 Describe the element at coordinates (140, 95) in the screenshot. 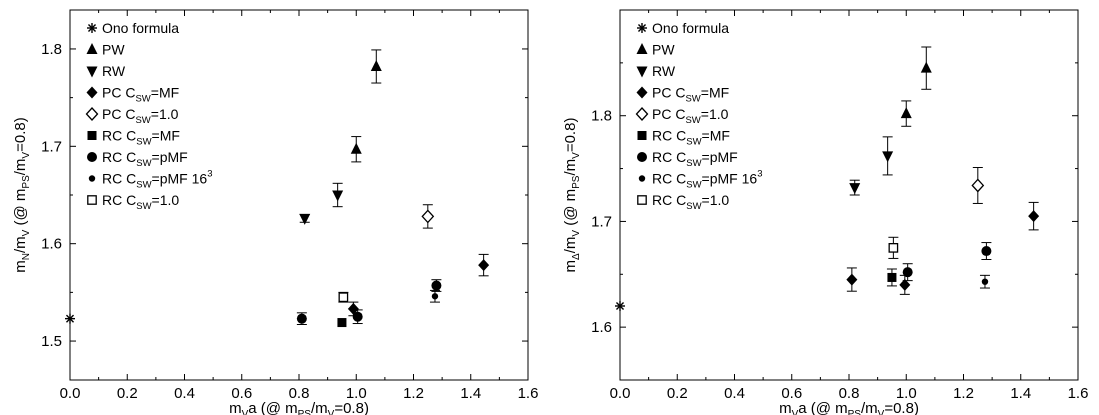

I see `legend-entry: PC CSW=MF` at that location.